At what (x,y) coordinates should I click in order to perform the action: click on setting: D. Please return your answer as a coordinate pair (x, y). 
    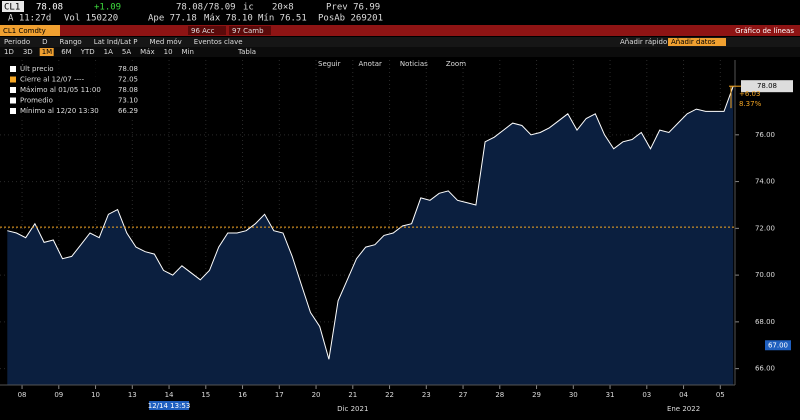
    Looking at the image, I should click on (44, 42).